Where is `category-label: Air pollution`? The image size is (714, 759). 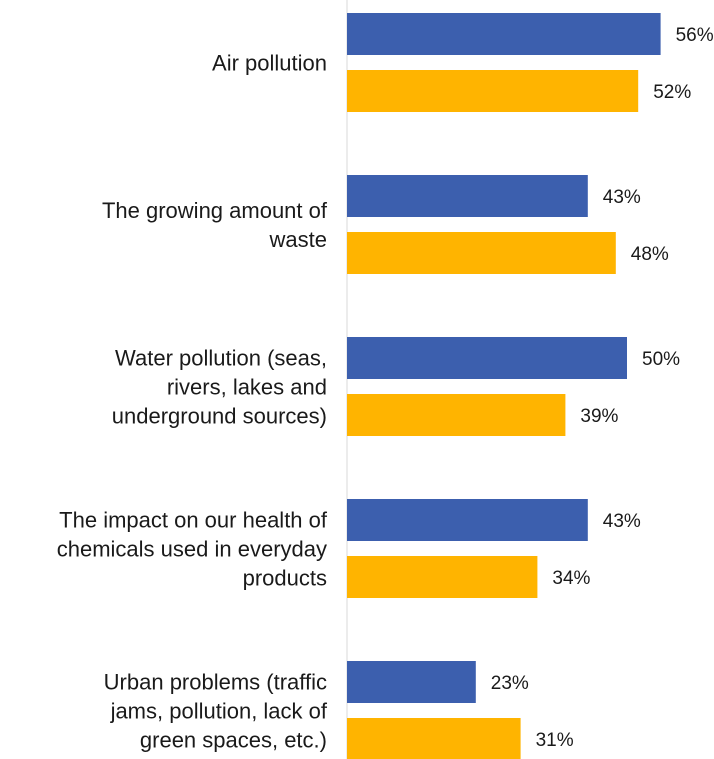 category-label: Air pollution is located at coordinates (269, 63).